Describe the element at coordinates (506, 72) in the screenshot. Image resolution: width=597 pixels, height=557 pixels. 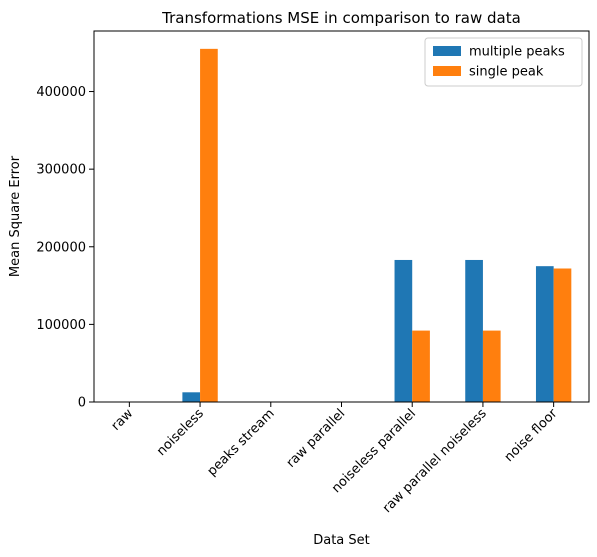
I see `legend-label: single peak` at that location.